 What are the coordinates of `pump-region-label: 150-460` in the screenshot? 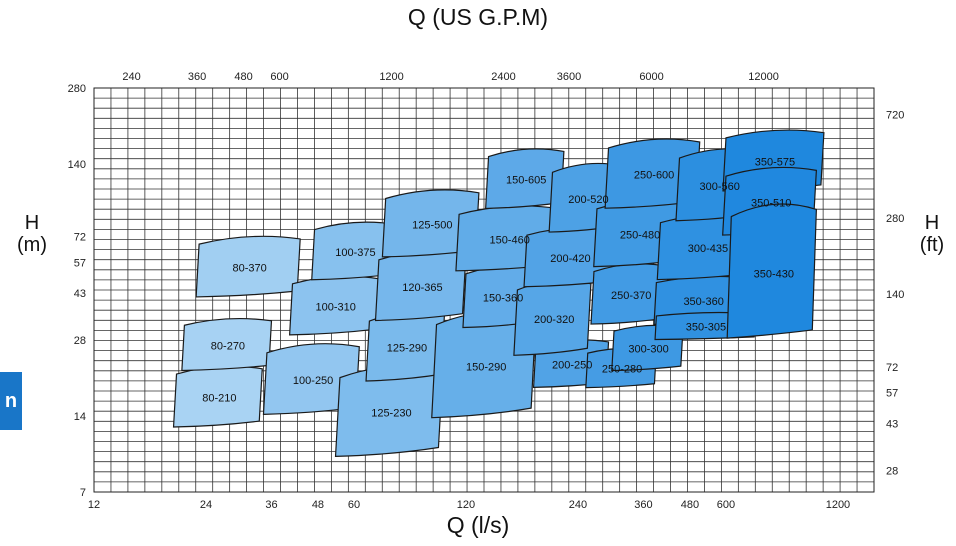 It's located at (509, 240).